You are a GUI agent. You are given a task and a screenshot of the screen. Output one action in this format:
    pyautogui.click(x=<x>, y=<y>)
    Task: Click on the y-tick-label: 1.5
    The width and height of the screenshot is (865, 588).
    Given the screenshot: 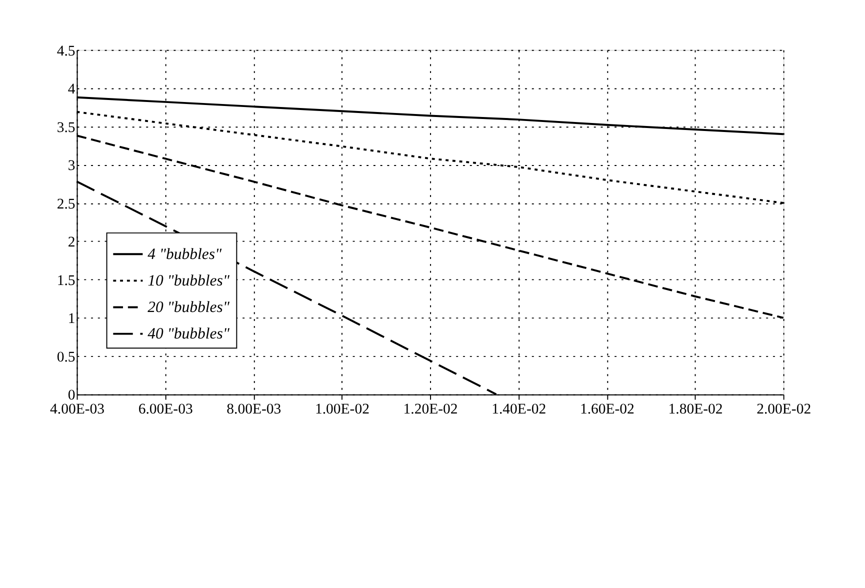 What is the action you would take?
    pyautogui.click(x=66, y=280)
    